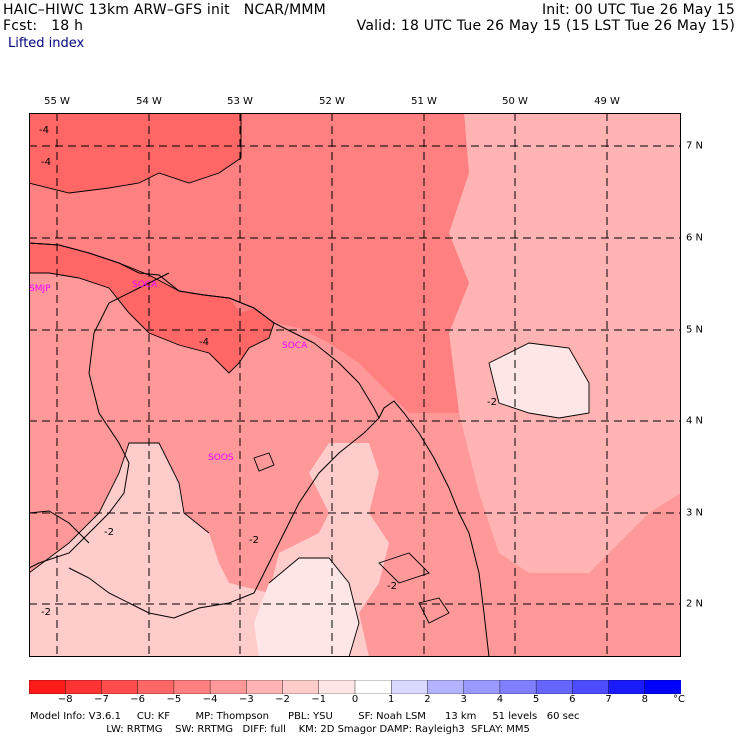 Image resolution: width=740 pixels, height=740 pixels. I want to click on colorbar-tick-label: −2, so click(282, 699).